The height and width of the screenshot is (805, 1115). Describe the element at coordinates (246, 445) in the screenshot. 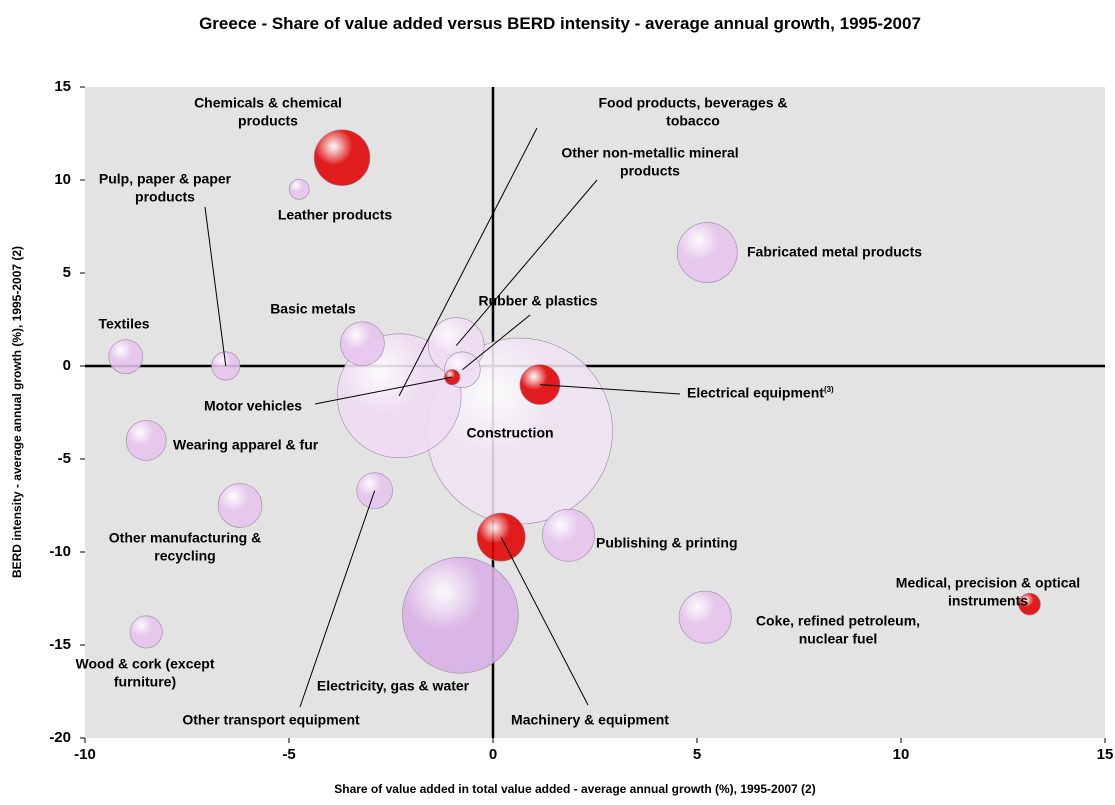

I see `point-label: Wearing apparel & fur` at that location.